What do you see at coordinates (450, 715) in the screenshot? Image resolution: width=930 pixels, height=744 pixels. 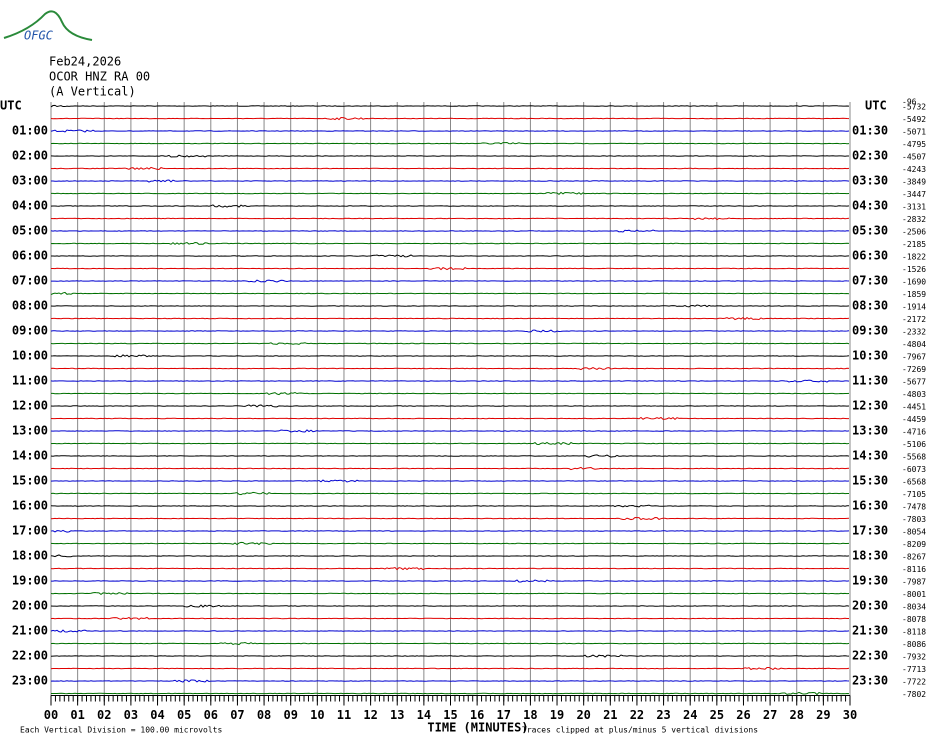 I see `x-tick-label: 15` at bounding box center [450, 715].